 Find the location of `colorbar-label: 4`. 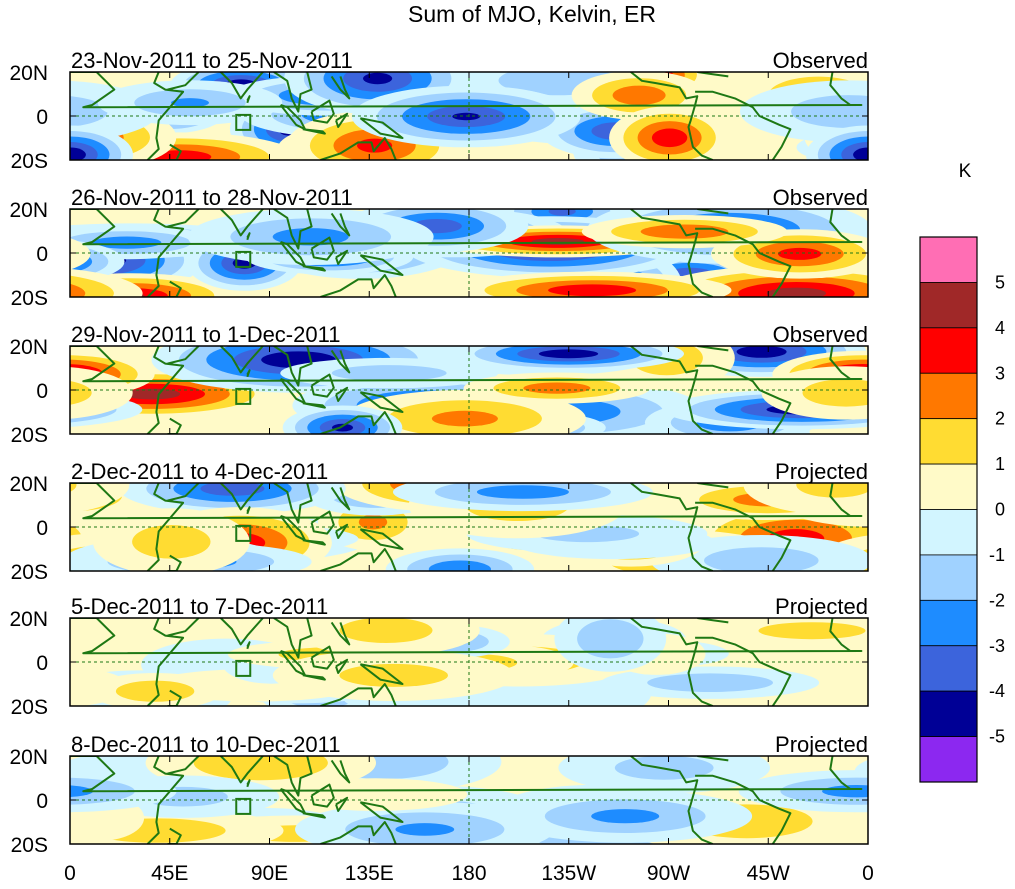

colorbar-label: 4 is located at coordinates (1000, 328).